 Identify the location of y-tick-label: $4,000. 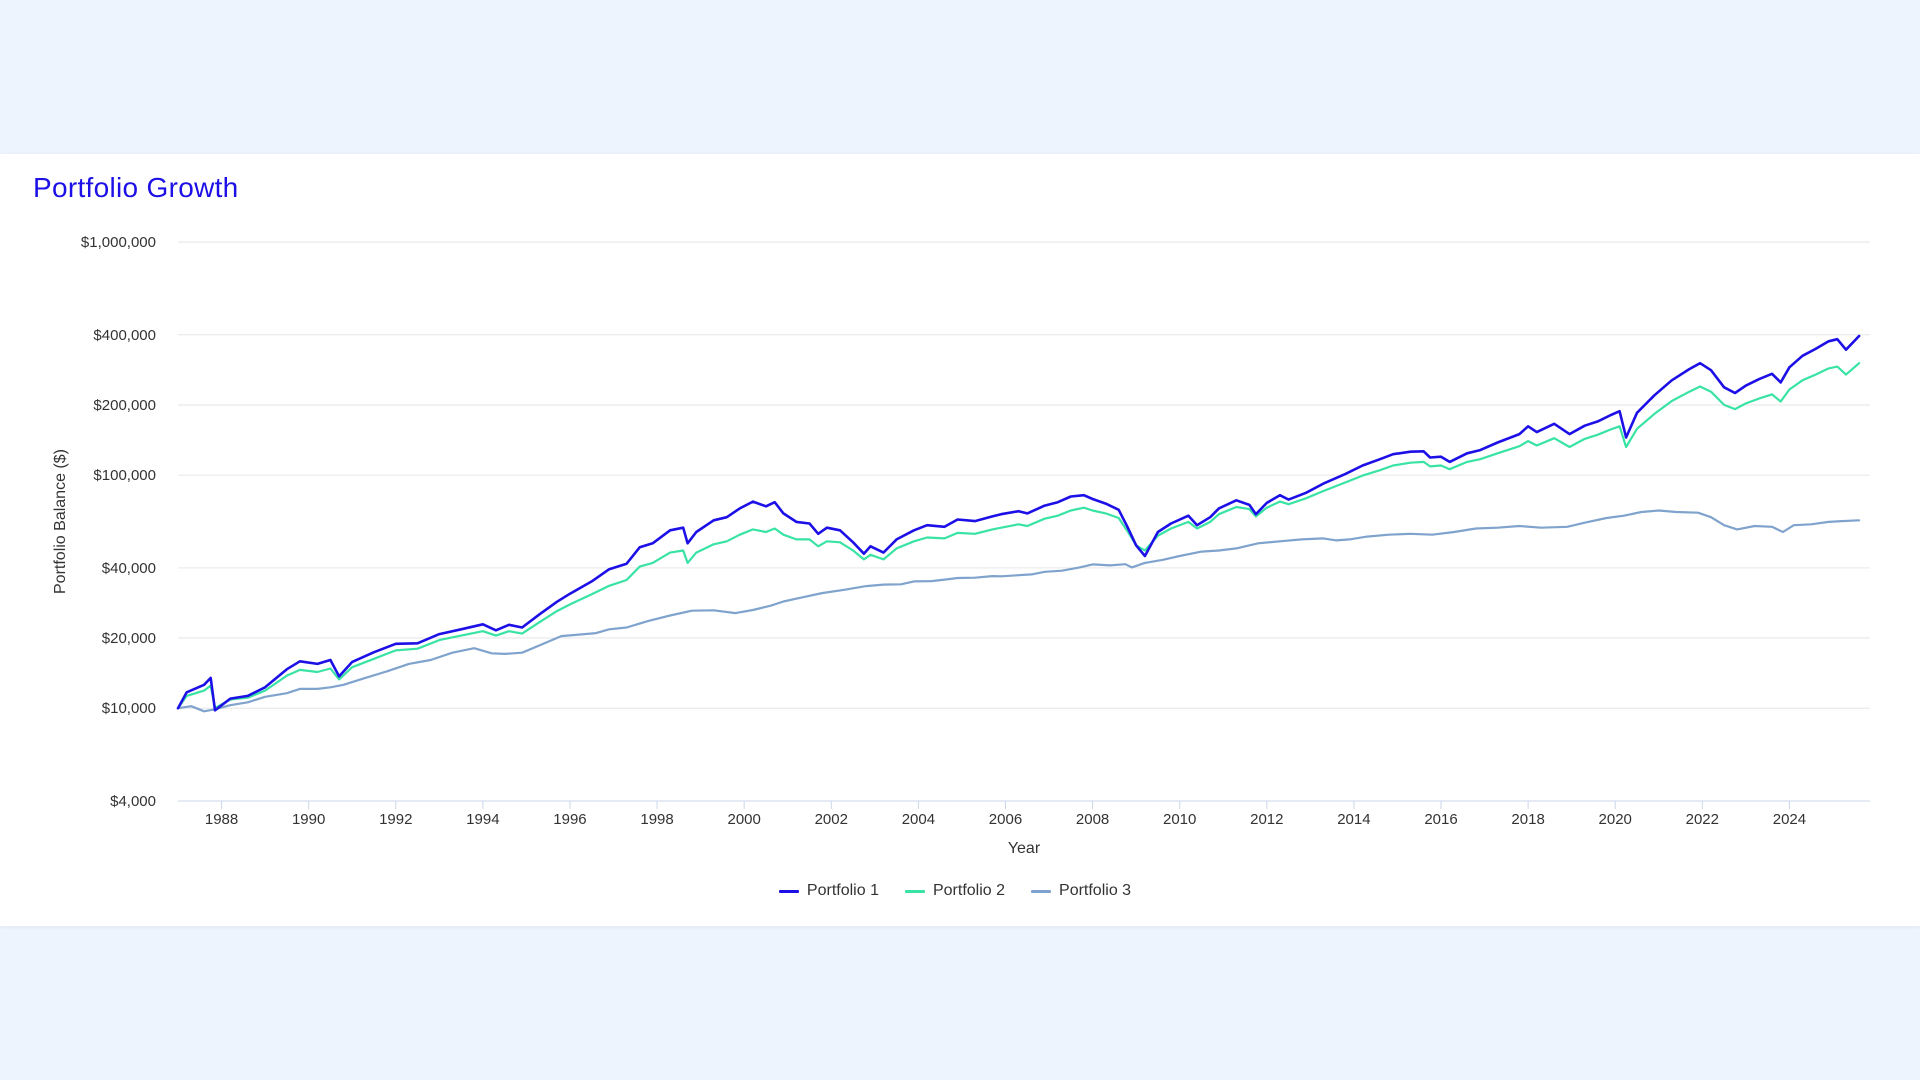
(133, 801).